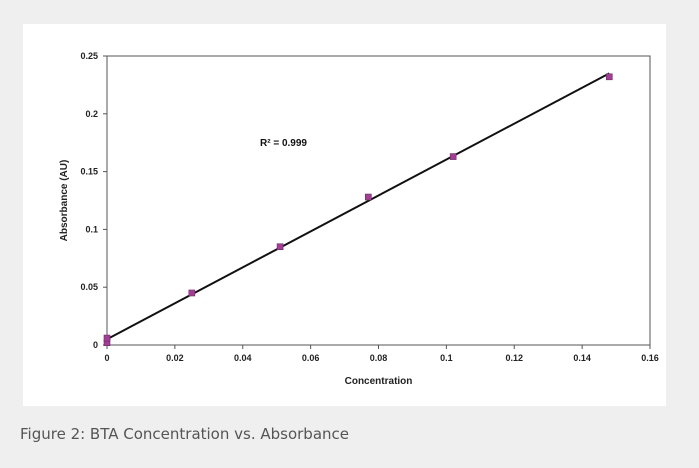 This screenshot has width=699, height=468. Describe the element at coordinates (582, 358) in the screenshot. I see `x-tick-label: 0.14` at that location.